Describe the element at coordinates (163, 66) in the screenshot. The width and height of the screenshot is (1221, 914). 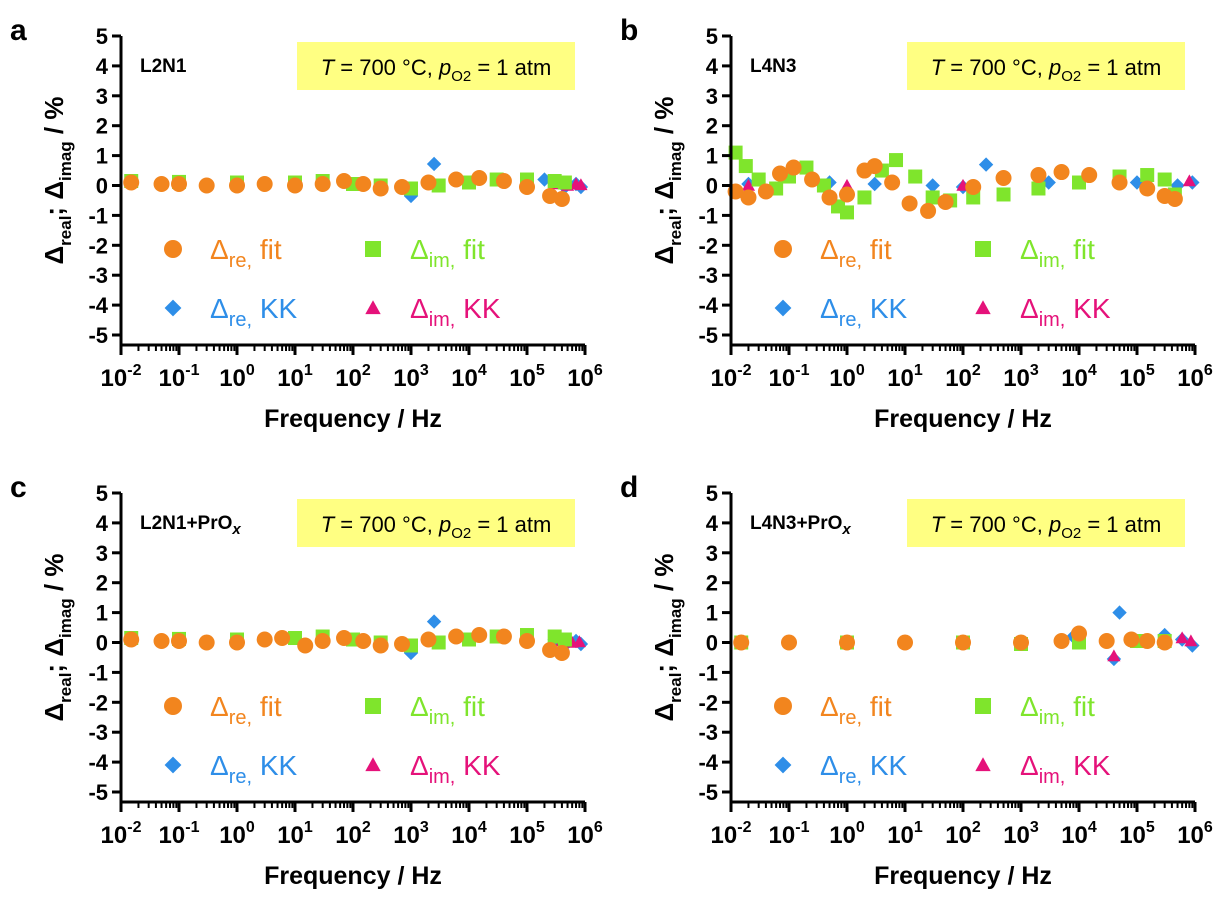
I see `sample-label: L2N1` at that location.